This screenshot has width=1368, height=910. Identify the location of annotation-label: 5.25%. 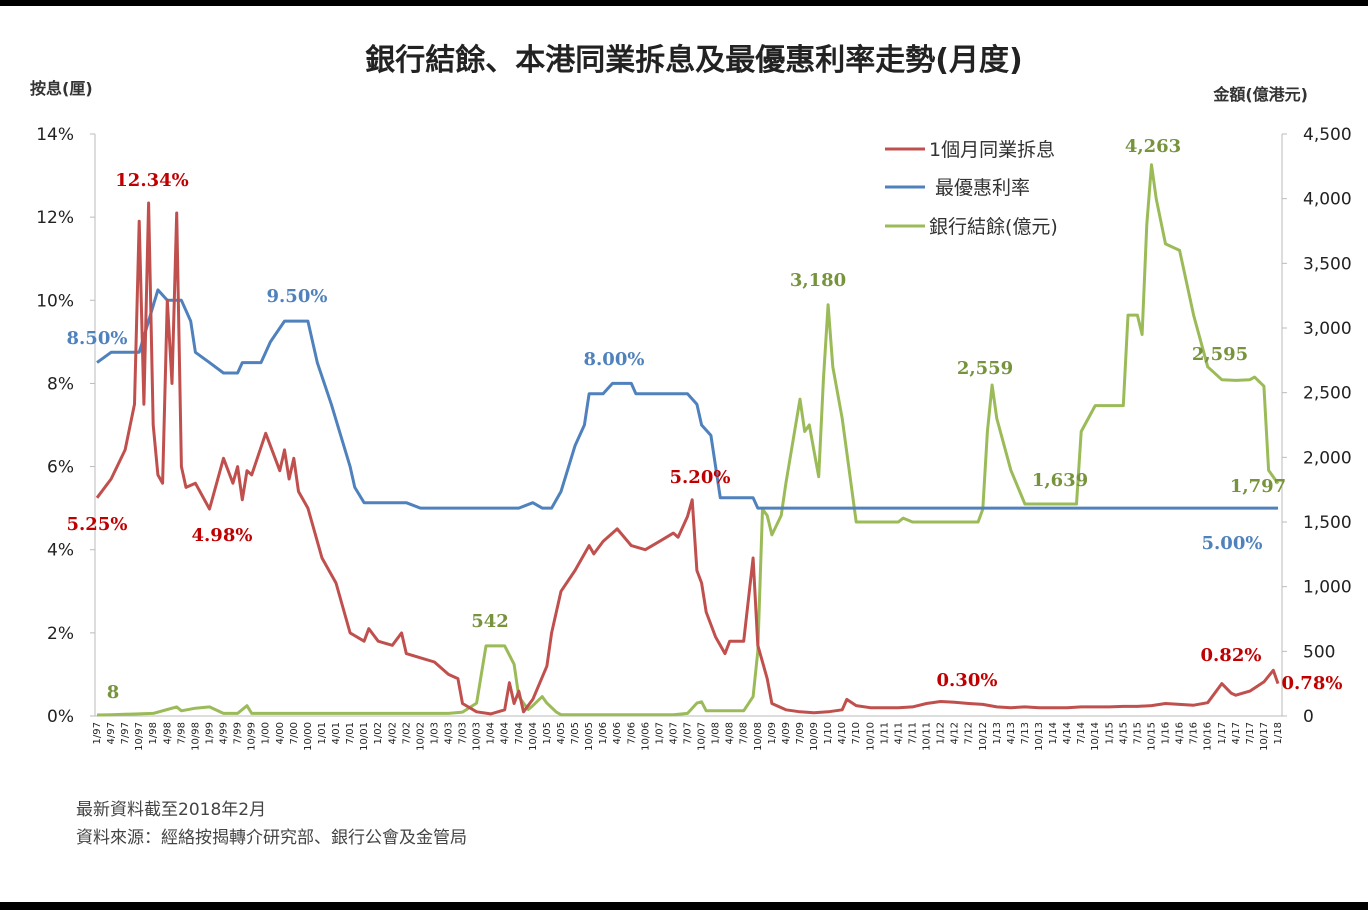
(97, 524).